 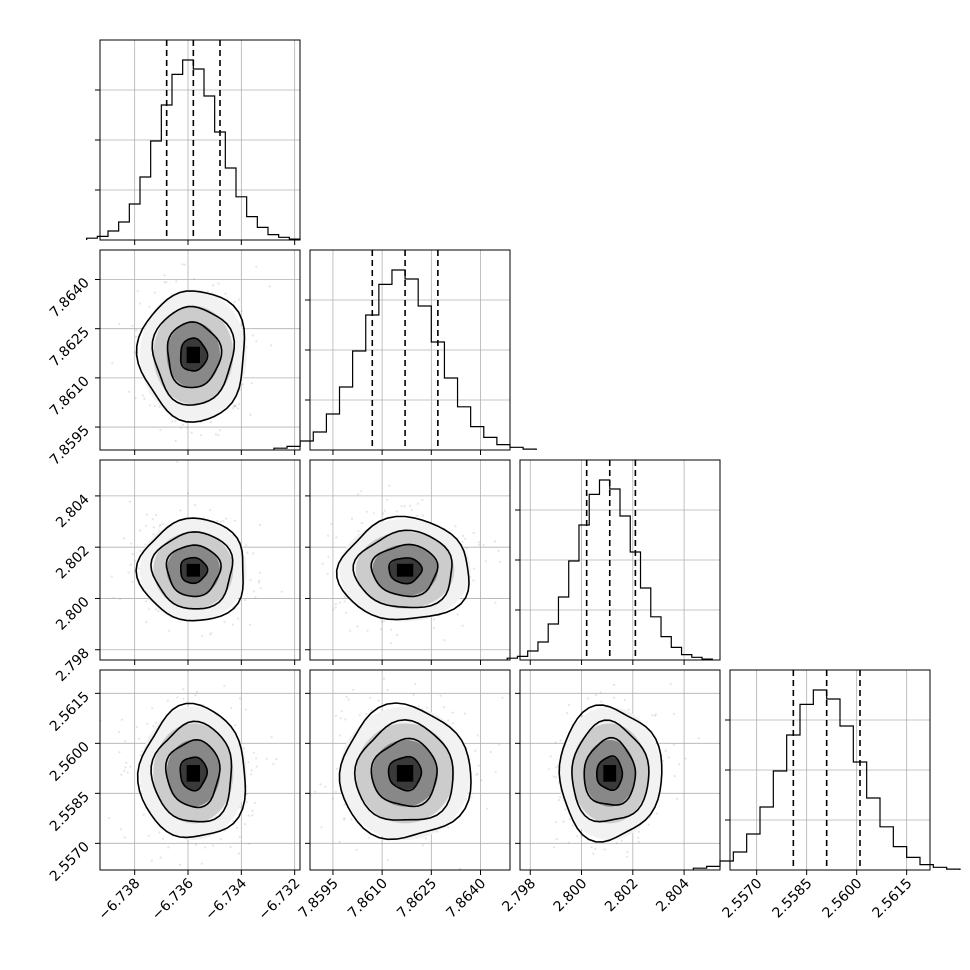 What do you see at coordinates (70, 446) in the screenshot?
I see `y-tick-label-p2: 7.8595` at bounding box center [70, 446].